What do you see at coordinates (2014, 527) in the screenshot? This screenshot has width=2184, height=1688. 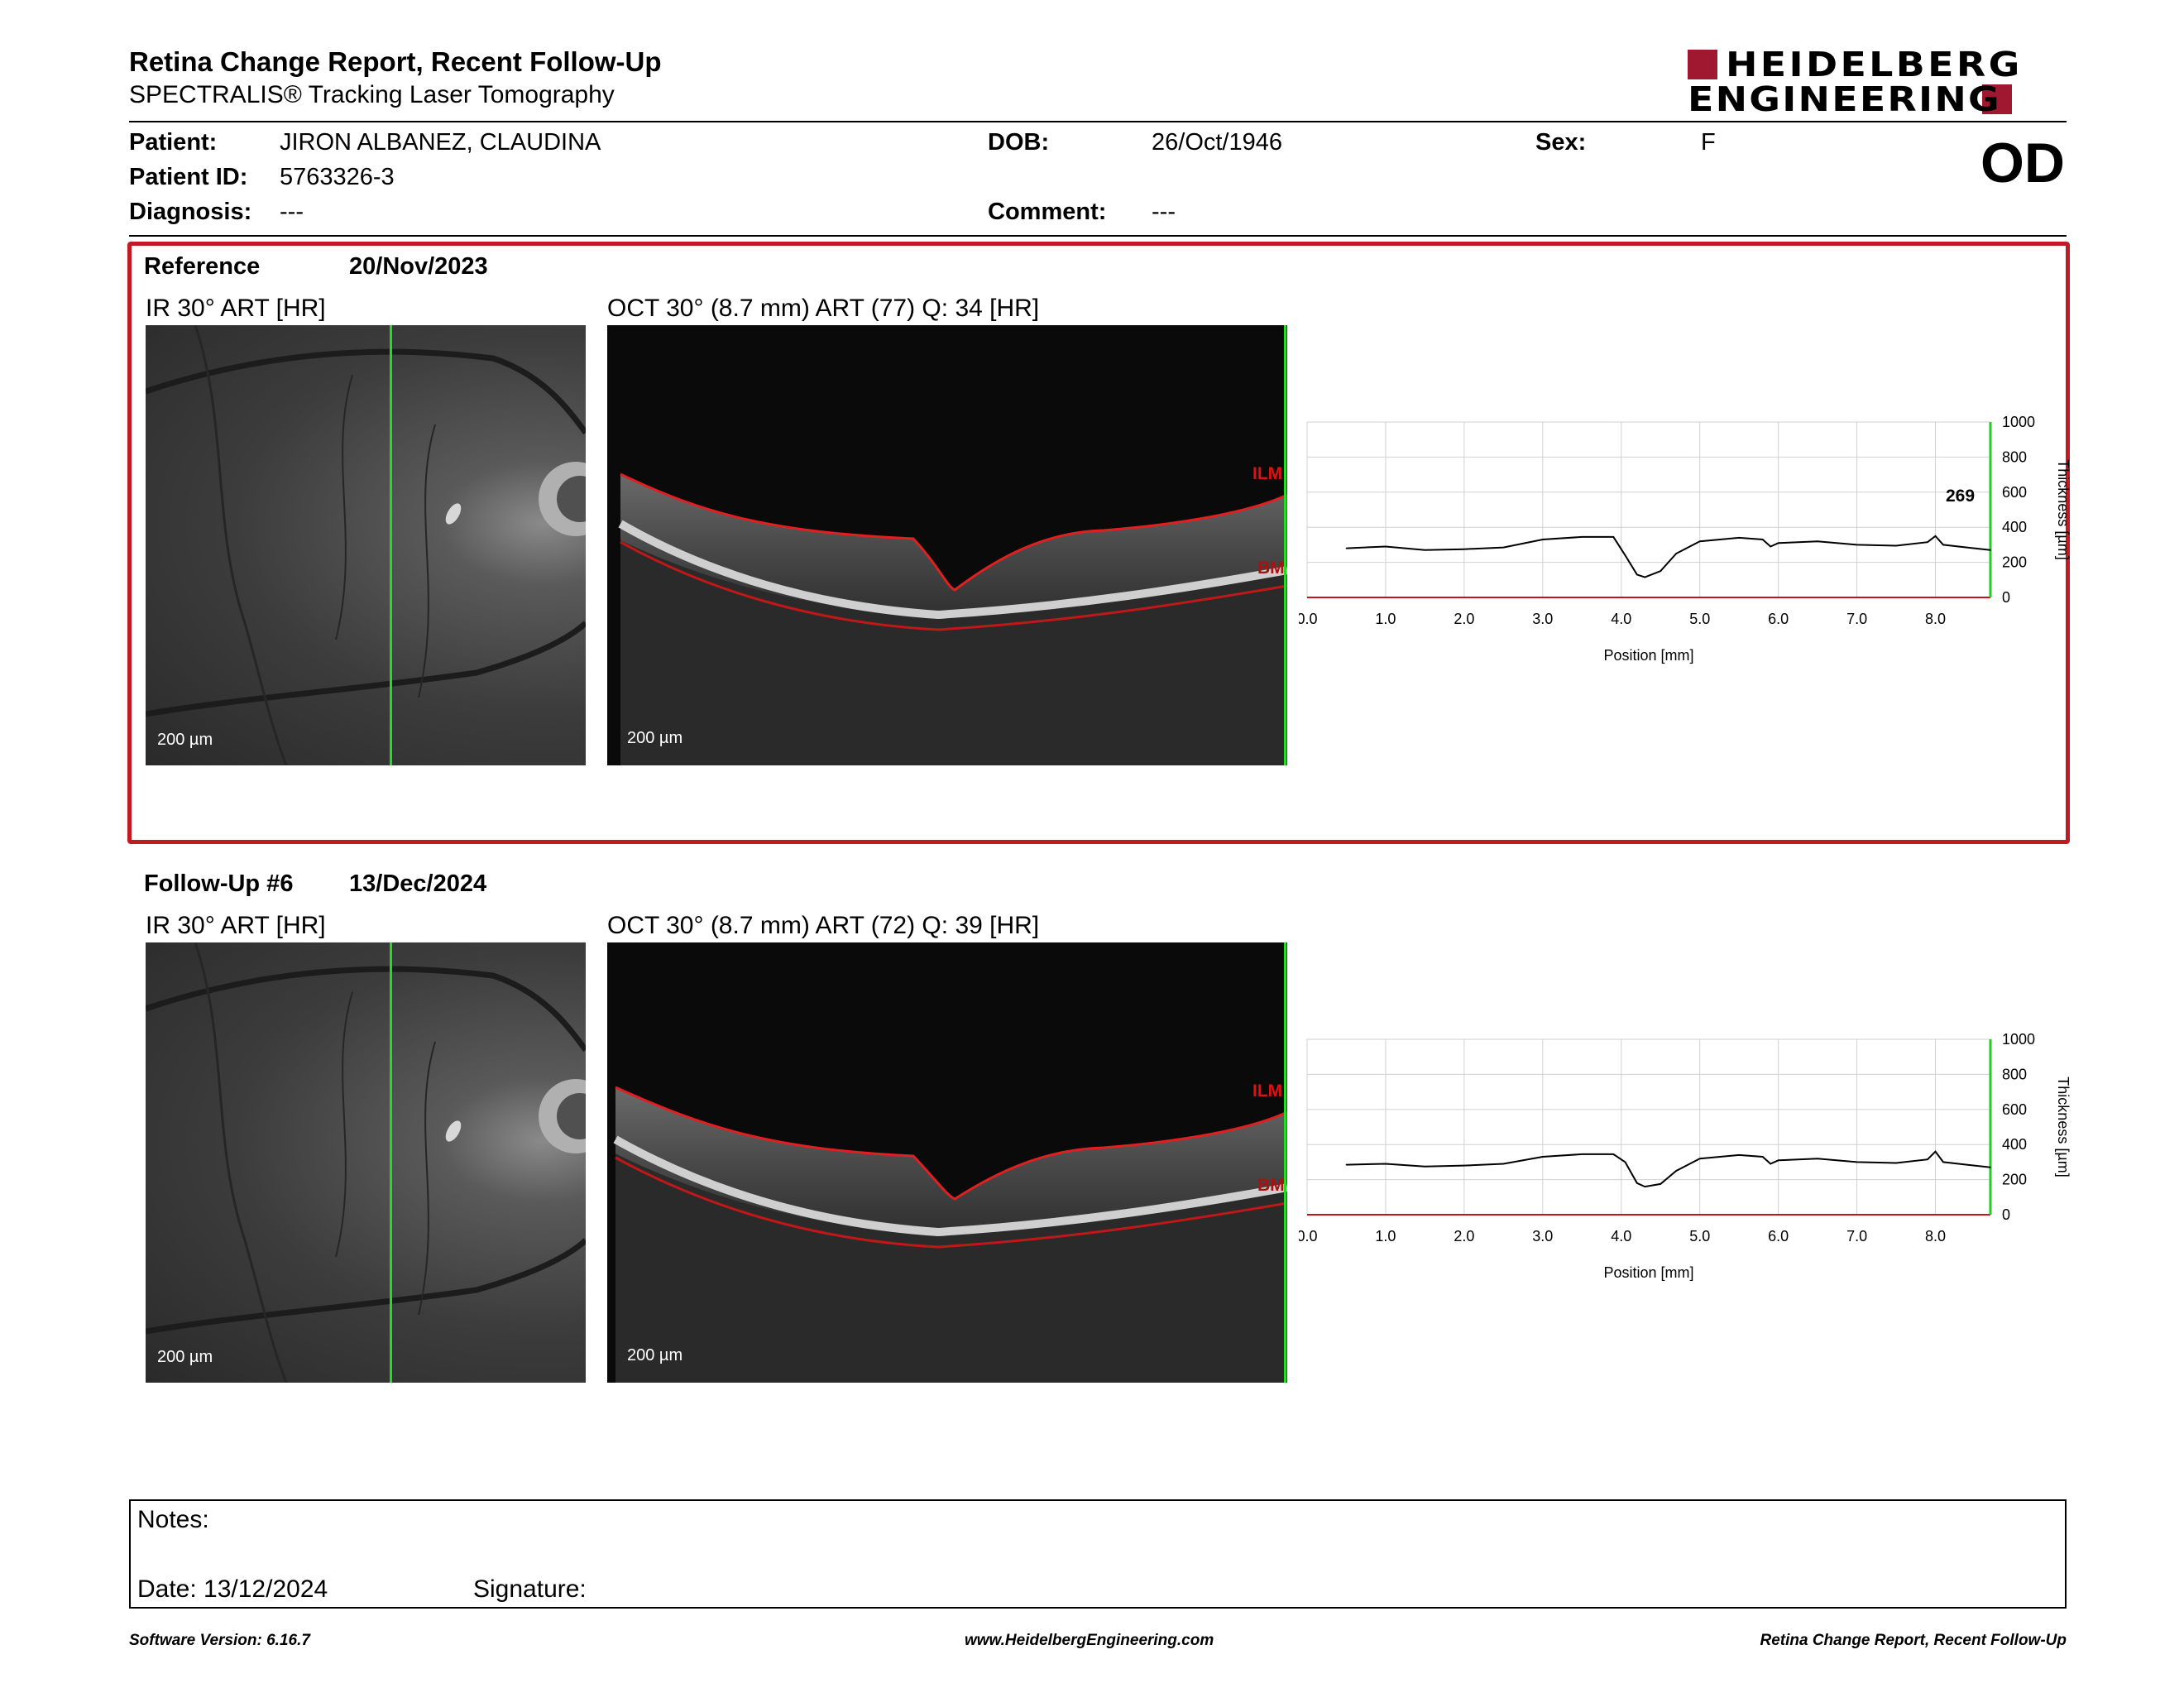 I see `y-tick-label: 400` at bounding box center [2014, 527].